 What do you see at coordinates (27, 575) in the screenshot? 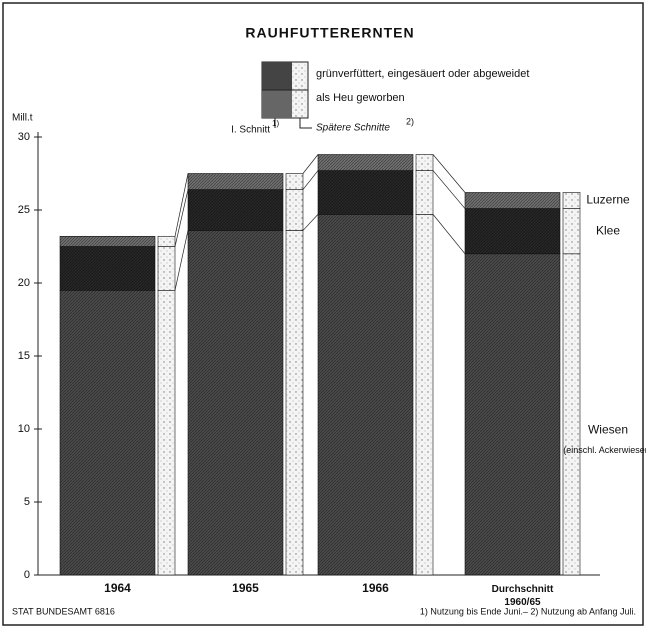
I see `y-tick-label: 0` at bounding box center [27, 575].